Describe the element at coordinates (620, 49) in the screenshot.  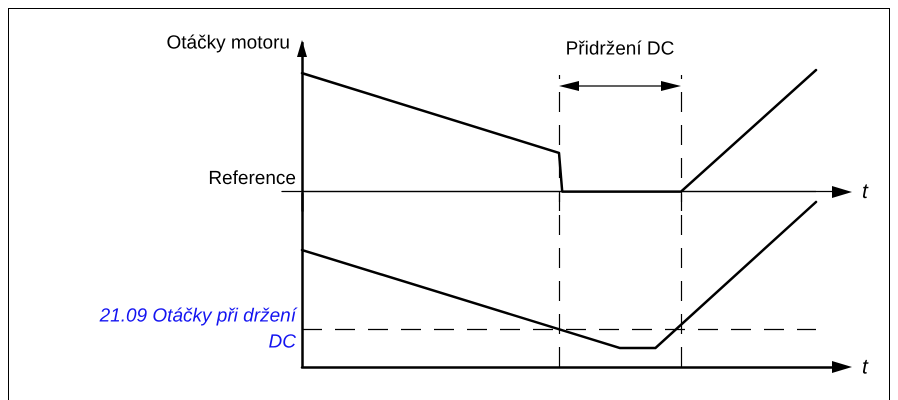
I see `text: Přidržení DC` at that location.